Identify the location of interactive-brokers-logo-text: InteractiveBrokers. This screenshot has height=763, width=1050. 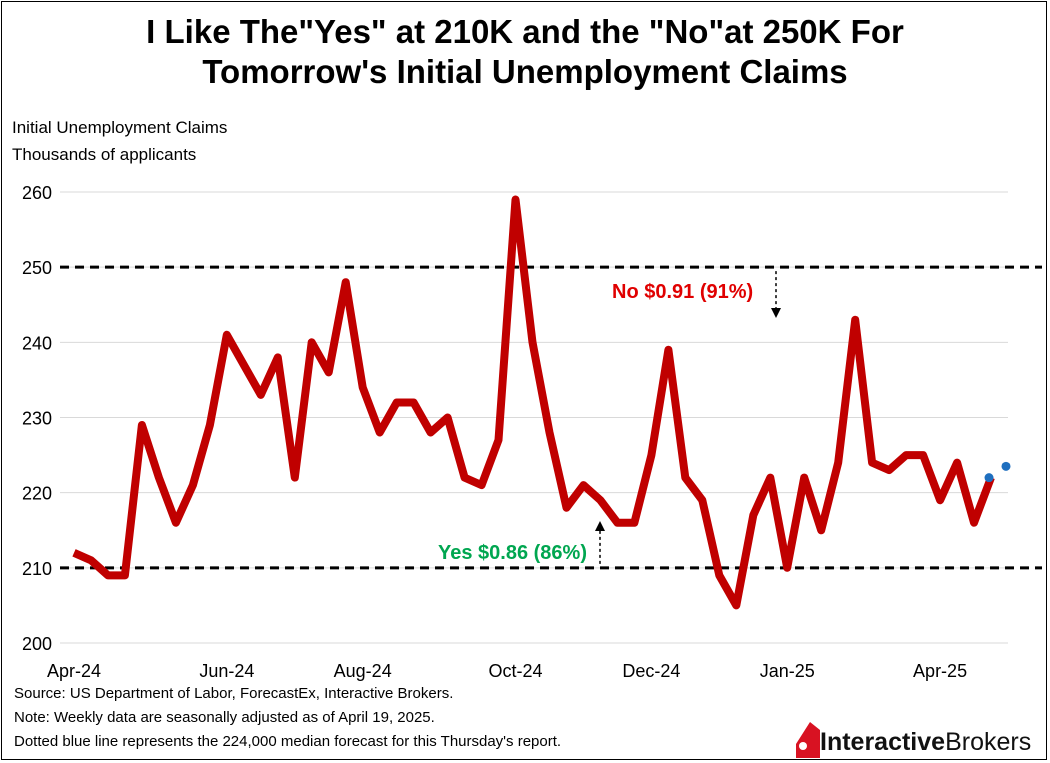
(925, 742).